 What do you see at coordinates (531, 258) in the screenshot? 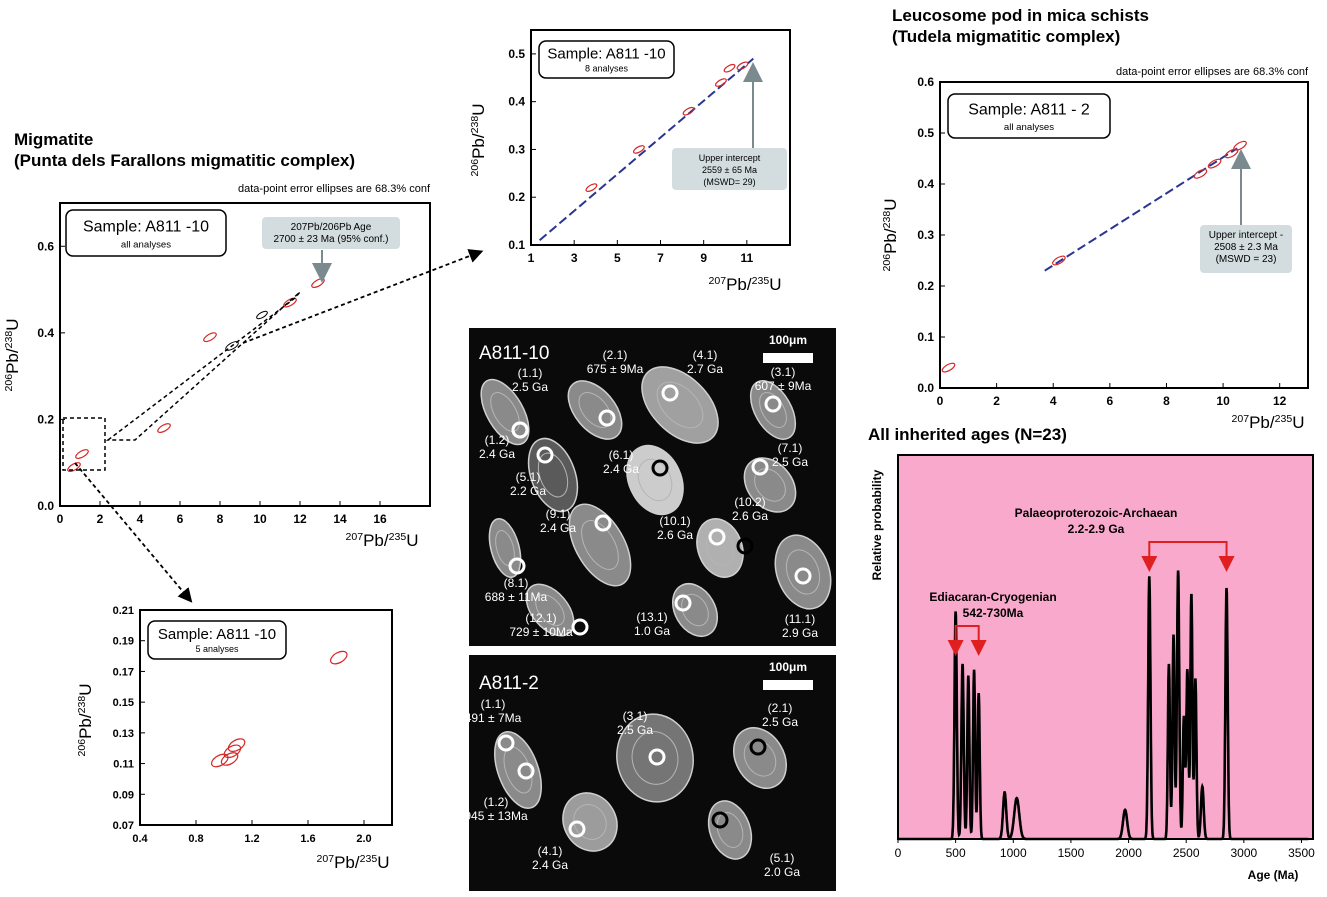
I see `x-tick-label: 1` at bounding box center [531, 258].